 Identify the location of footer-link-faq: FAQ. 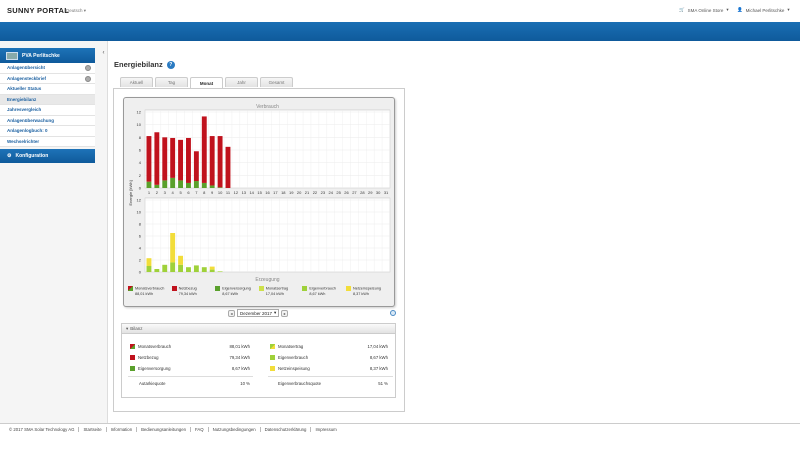
(200, 429).